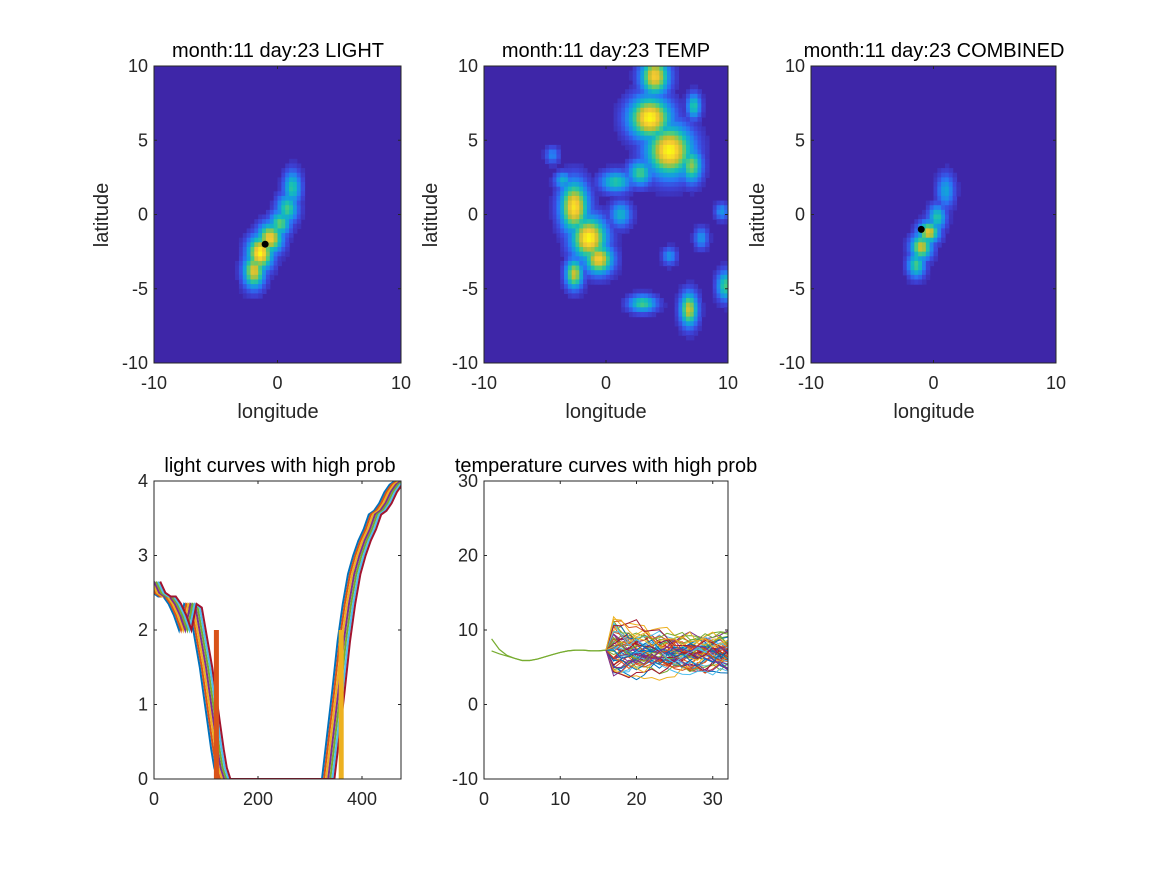 This screenshot has width=1167, height=875. I want to click on temp-map-ytick-label: 10, so click(468, 66).